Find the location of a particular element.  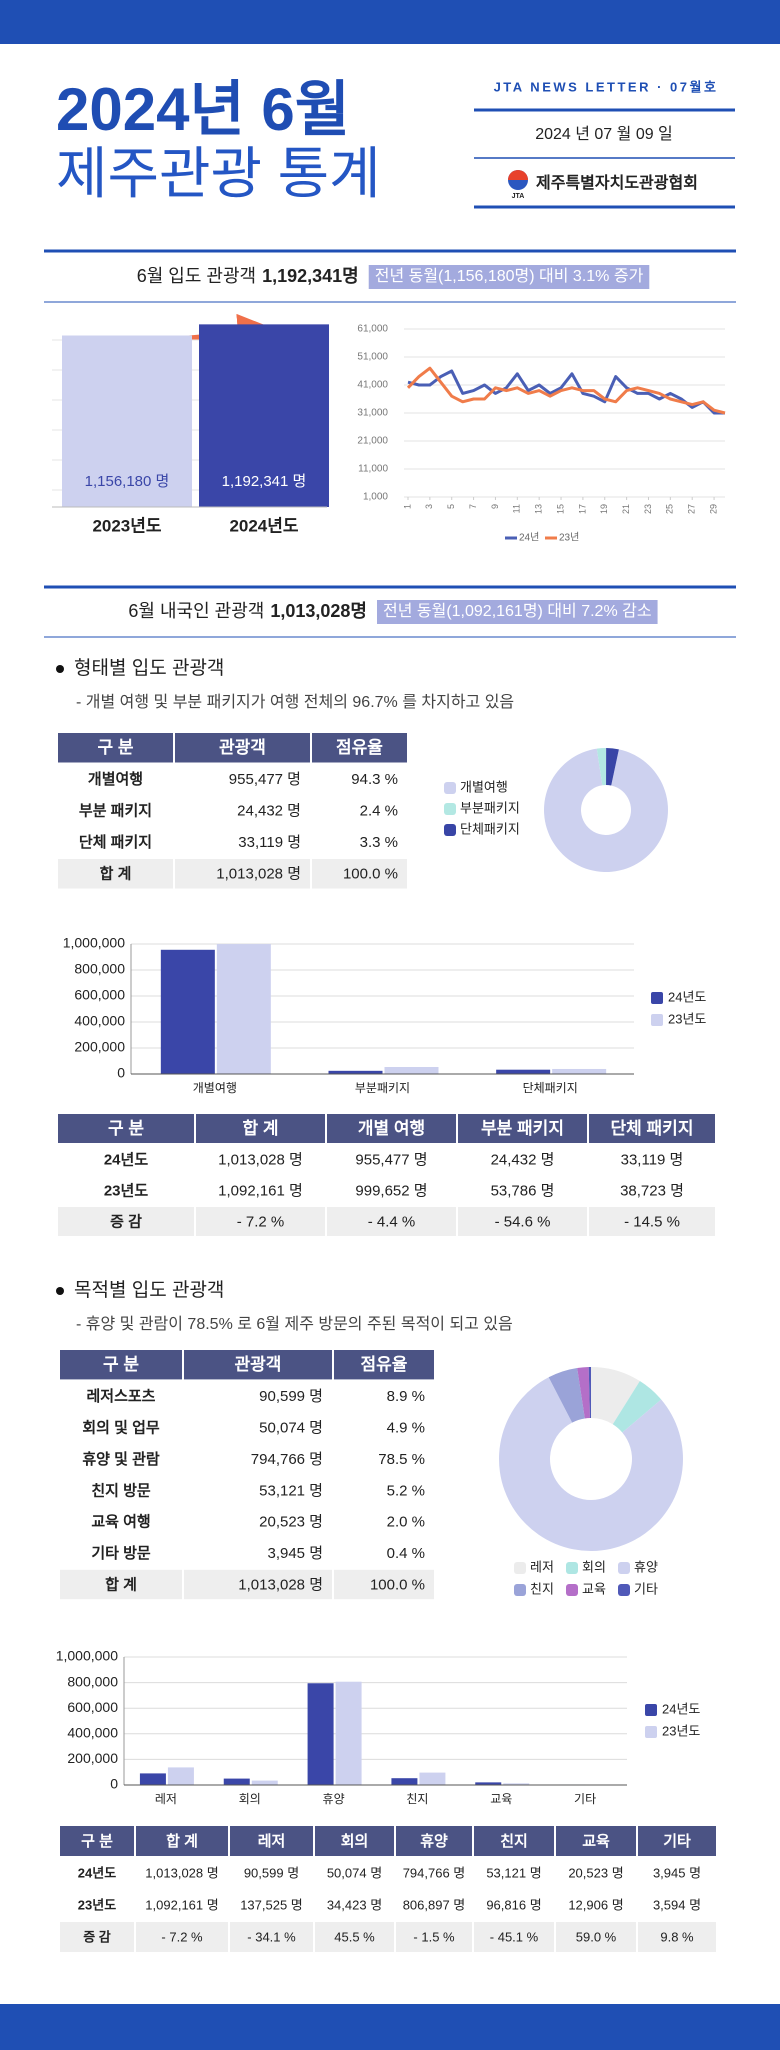

table-cell-text: 기타 방문 is located at coordinates (121, 1553).